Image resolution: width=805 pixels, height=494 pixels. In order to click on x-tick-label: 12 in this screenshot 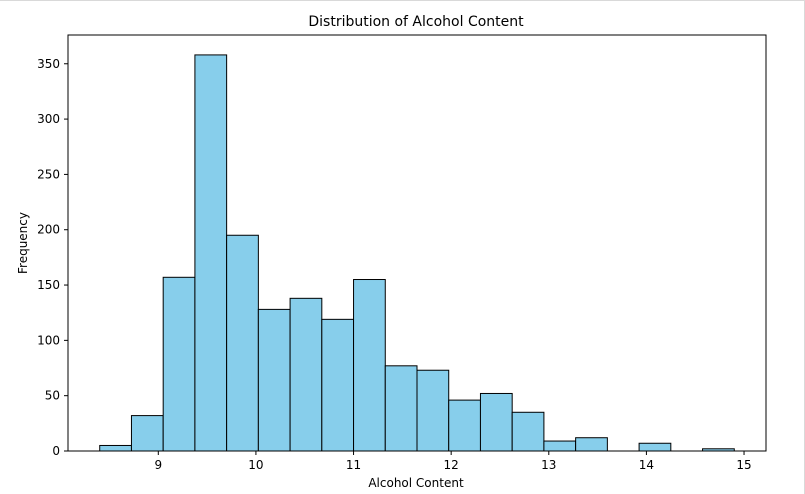, I will do `click(451, 465)`.